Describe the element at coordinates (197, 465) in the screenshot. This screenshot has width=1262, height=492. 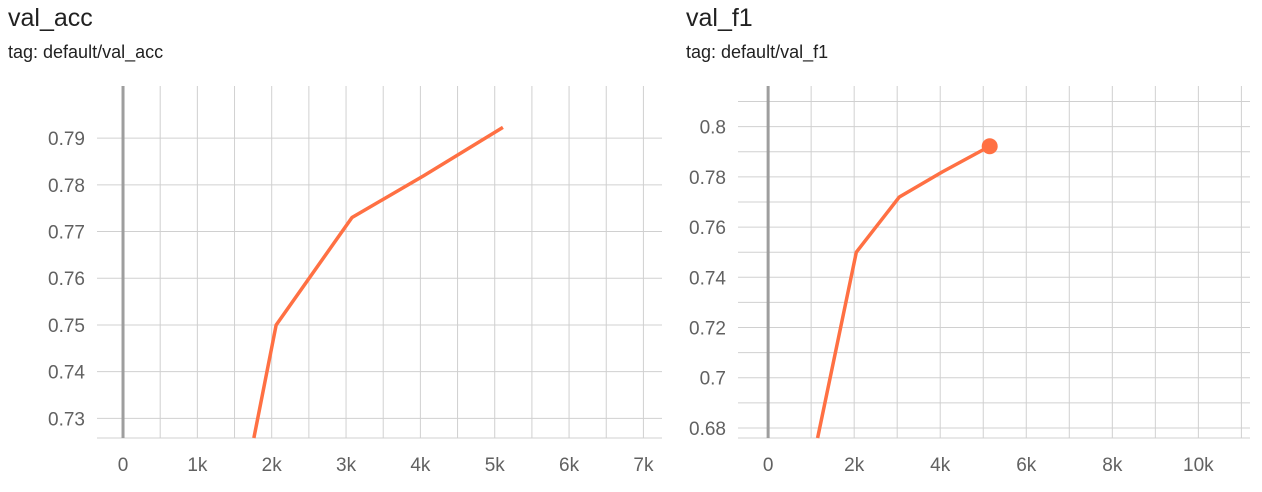
I see `x-tick-label: 1k` at that location.